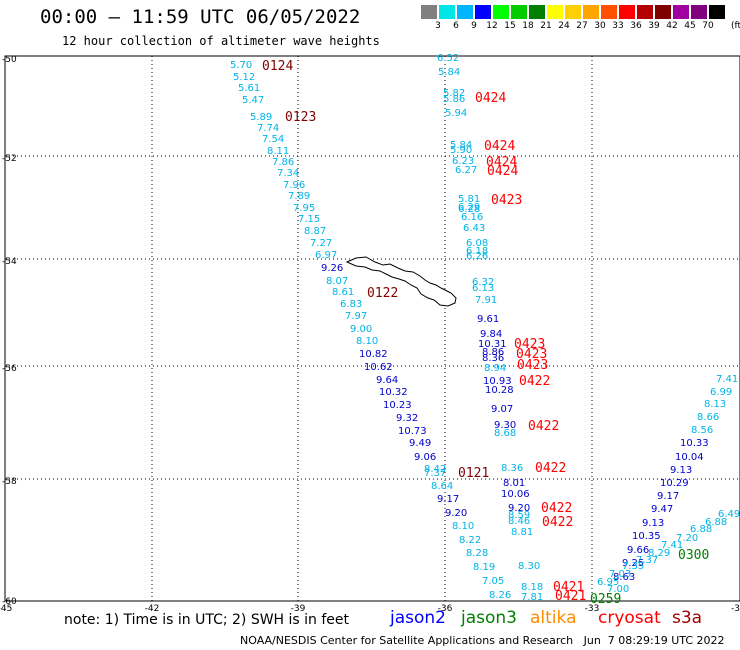 This screenshot has width=740, height=650. I want to click on longitude-tick-label: -36, so click(445, 609).